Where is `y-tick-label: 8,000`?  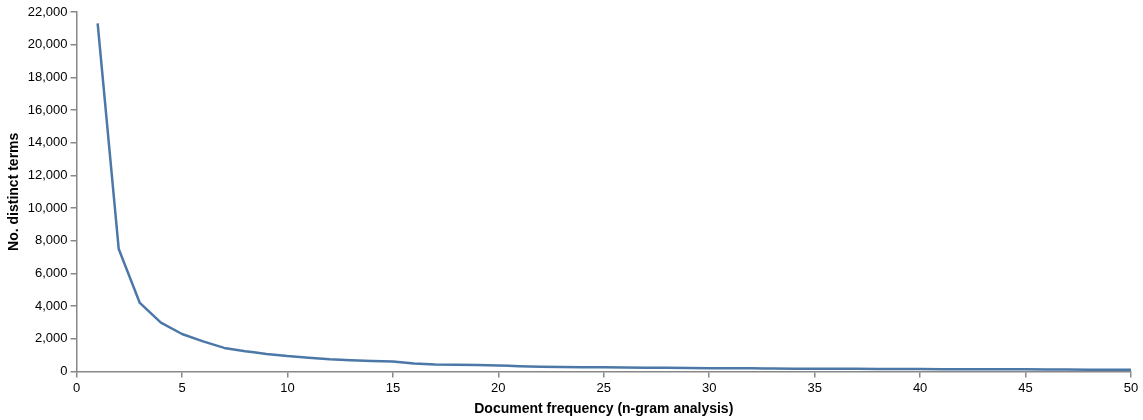
y-tick-label: 8,000 is located at coordinates (51, 240).